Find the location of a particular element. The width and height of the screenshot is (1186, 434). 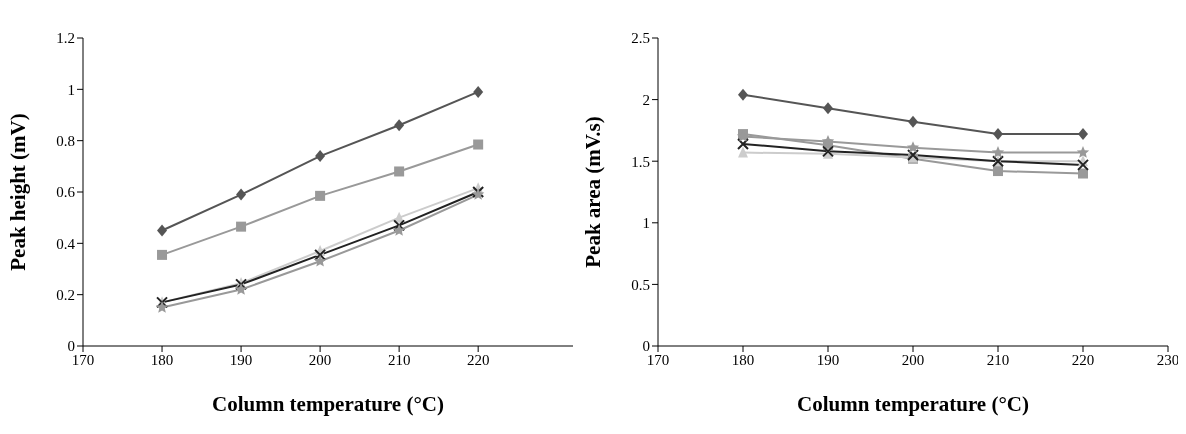

y-tick-label: 2.5 is located at coordinates (640, 38).